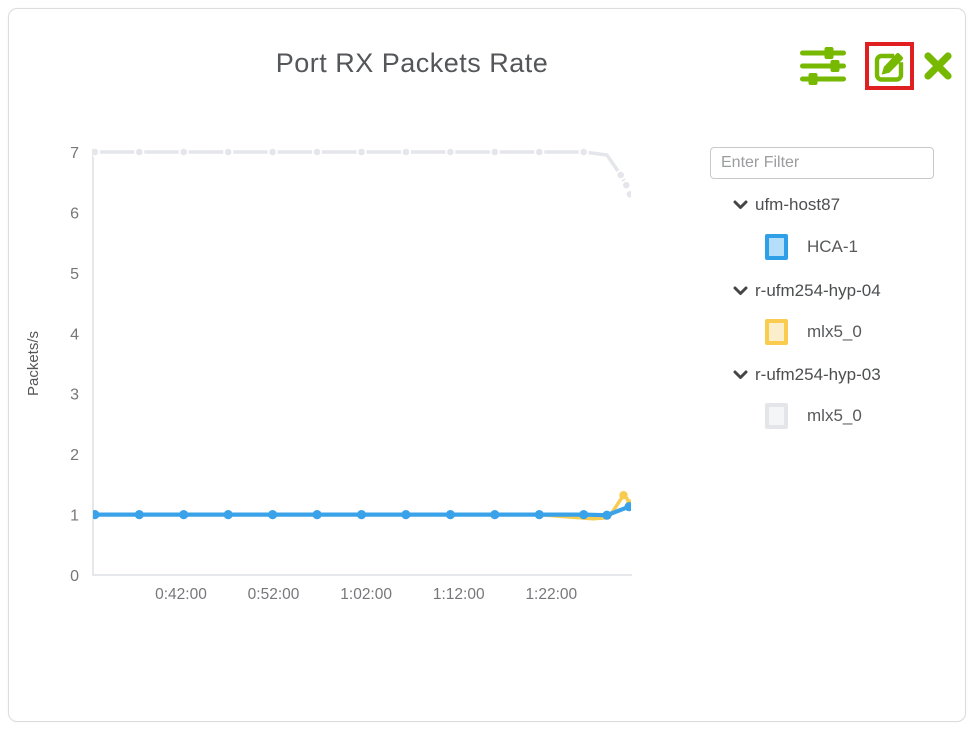  Describe the element at coordinates (366, 594) in the screenshot. I see `svg-text: 1:02:00` at that location.